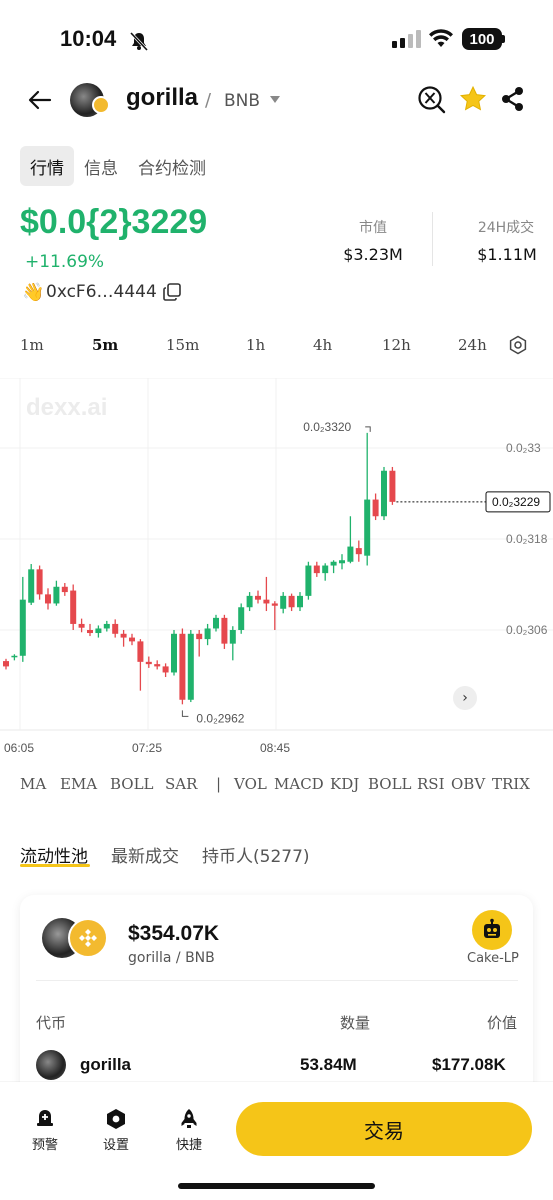 The image size is (553, 1200). Describe the element at coordinates (507, 254) in the screenshot. I see `volume-value: $1.11M` at that location.